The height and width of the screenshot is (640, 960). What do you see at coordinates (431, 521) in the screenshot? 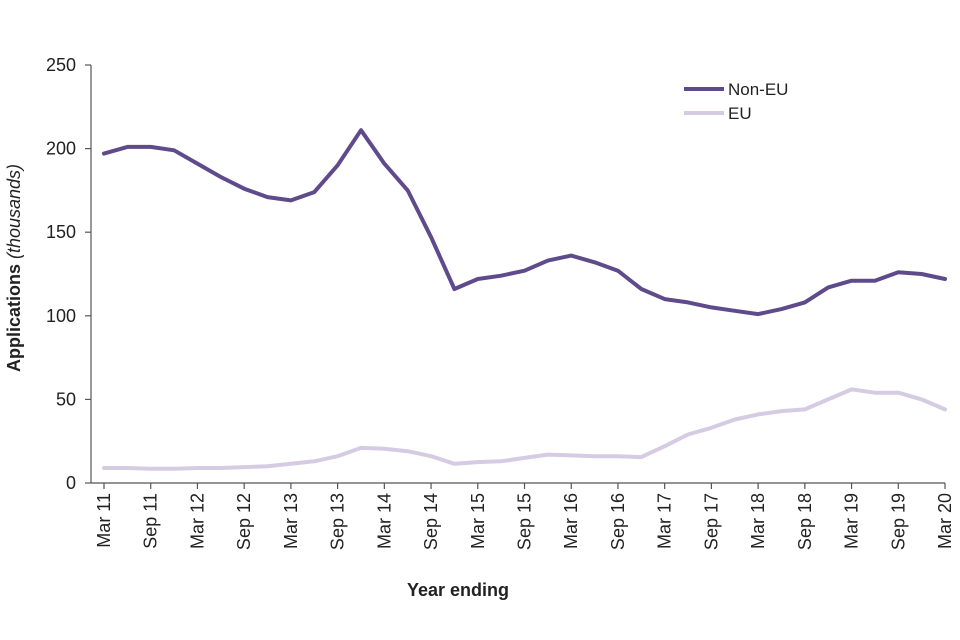
I see `x-tick-label: Sep 14` at bounding box center [431, 521].